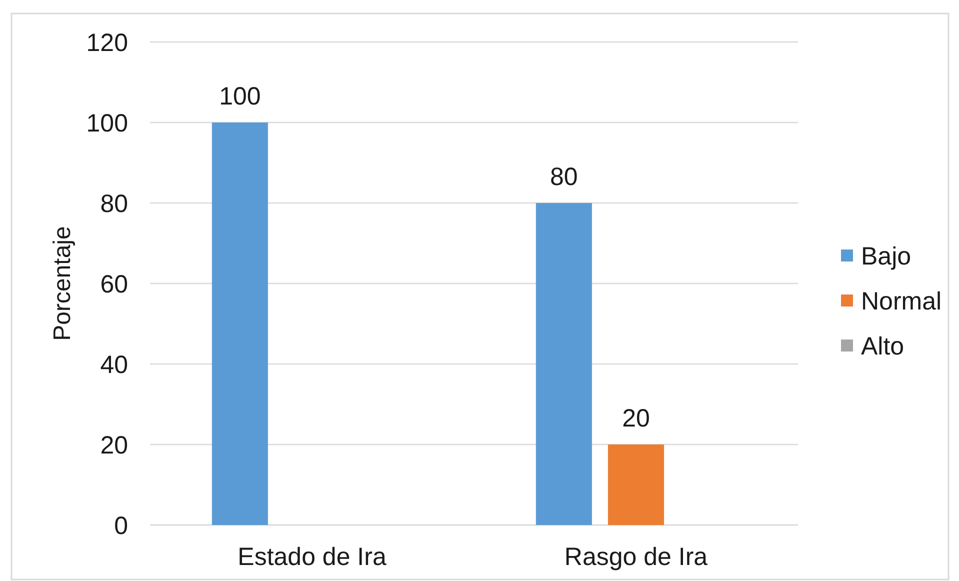 The width and height of the screenshot is (959, 581). Describe the element at coordinates (636, 557) in the screenshot. I see `x-tick-label: Rasgo de Ira` at that location.